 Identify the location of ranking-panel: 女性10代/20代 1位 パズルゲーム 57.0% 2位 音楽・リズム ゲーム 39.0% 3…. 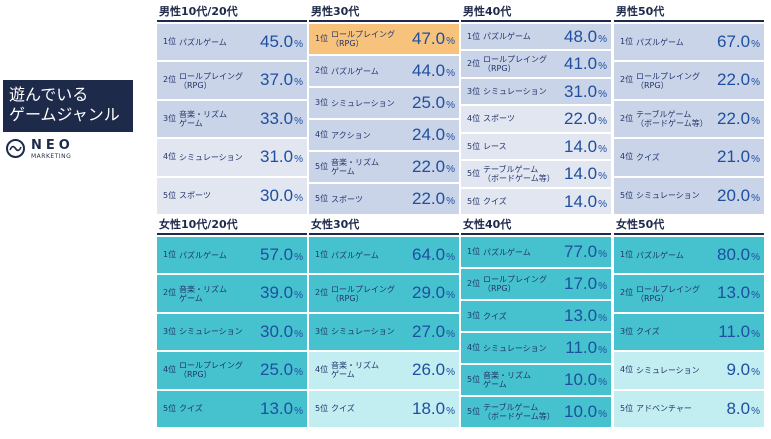
(232, 322).